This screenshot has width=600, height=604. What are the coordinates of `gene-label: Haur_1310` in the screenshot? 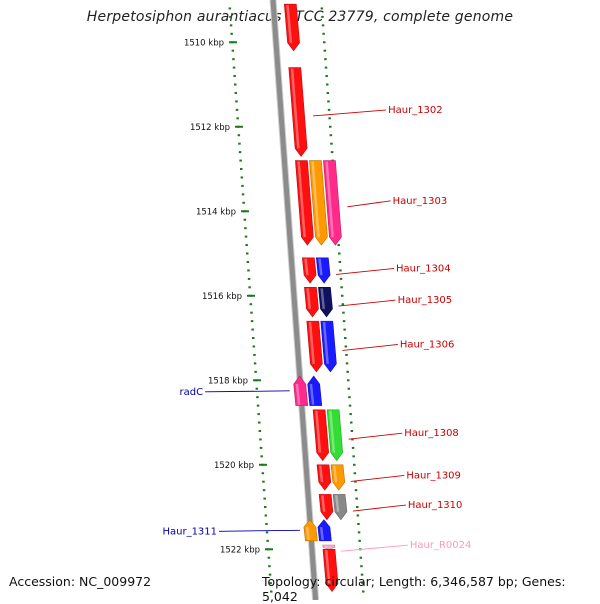 It's located at (435, 505).